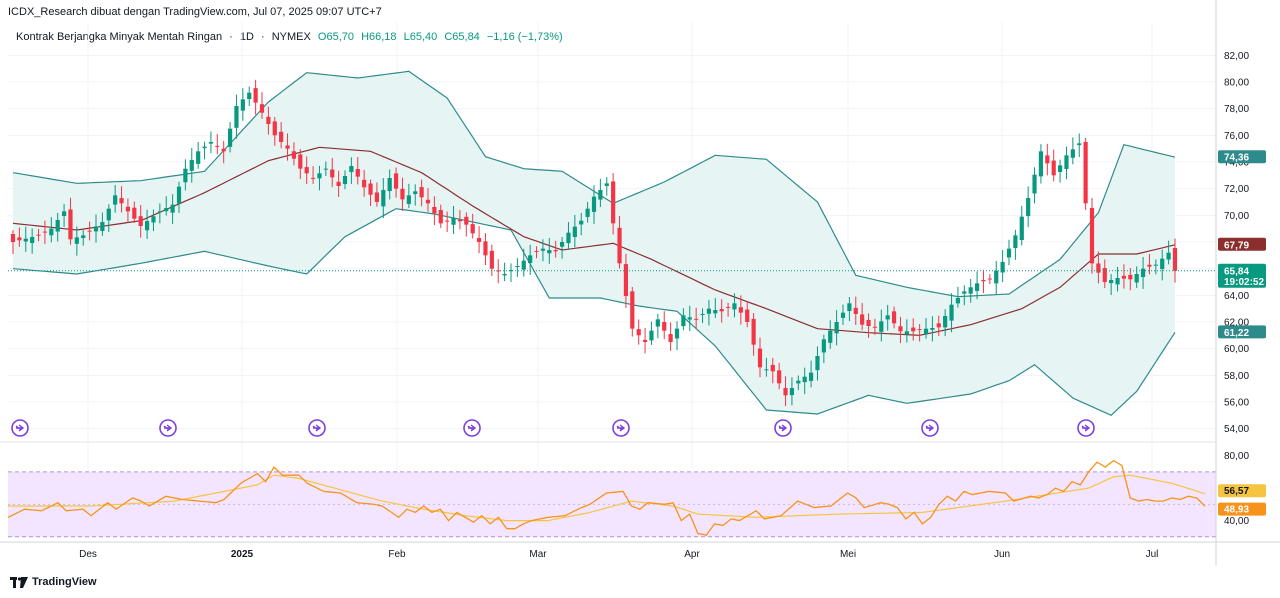 The height and width of the screenshot is (598, 1280). Describe the element at coordinates (607, 498) in the screenshot. I see `rsi-ma-line` at that location.